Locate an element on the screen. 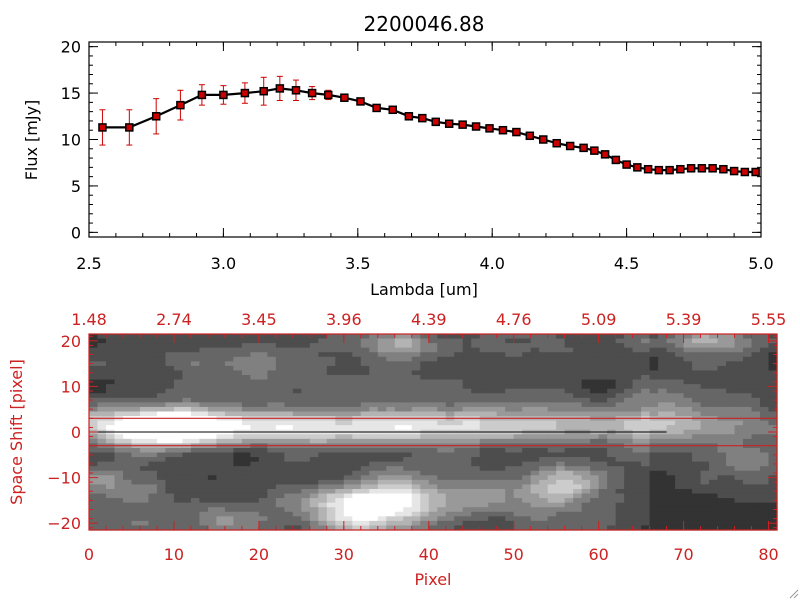  flux-data-point is located at coordinates (516, 132).